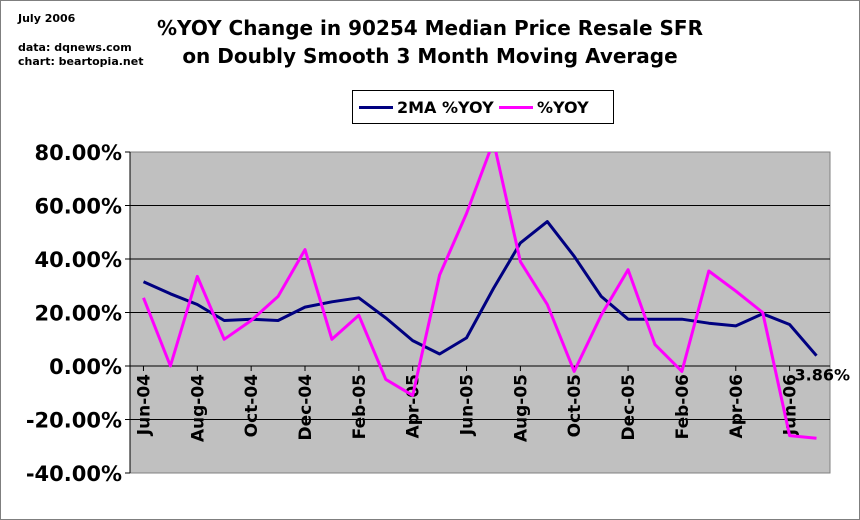  I want to click on x-tick-label: Dec-05, so click(629, 407).